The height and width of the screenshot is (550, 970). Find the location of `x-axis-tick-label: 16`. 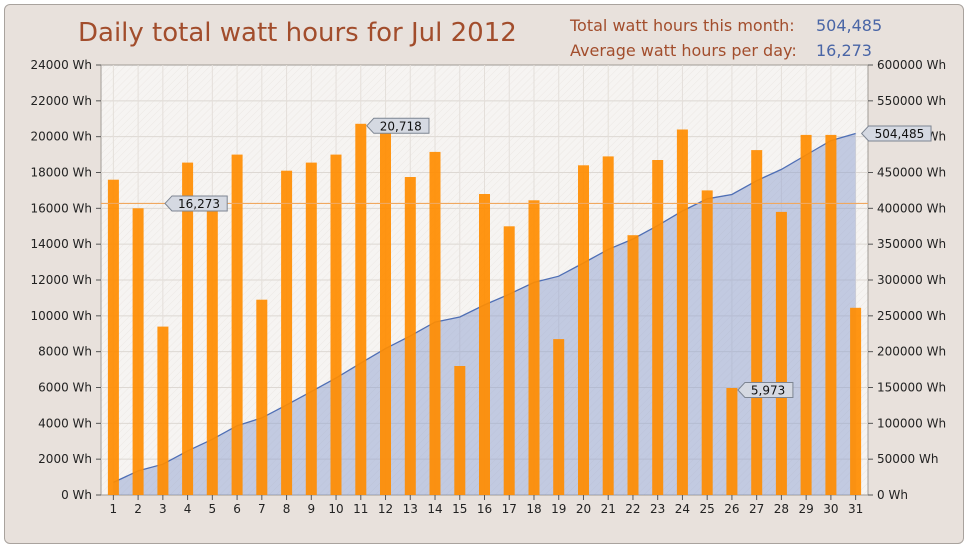

x-axis-tick-label: 16 is located at coordinates (484, 509).